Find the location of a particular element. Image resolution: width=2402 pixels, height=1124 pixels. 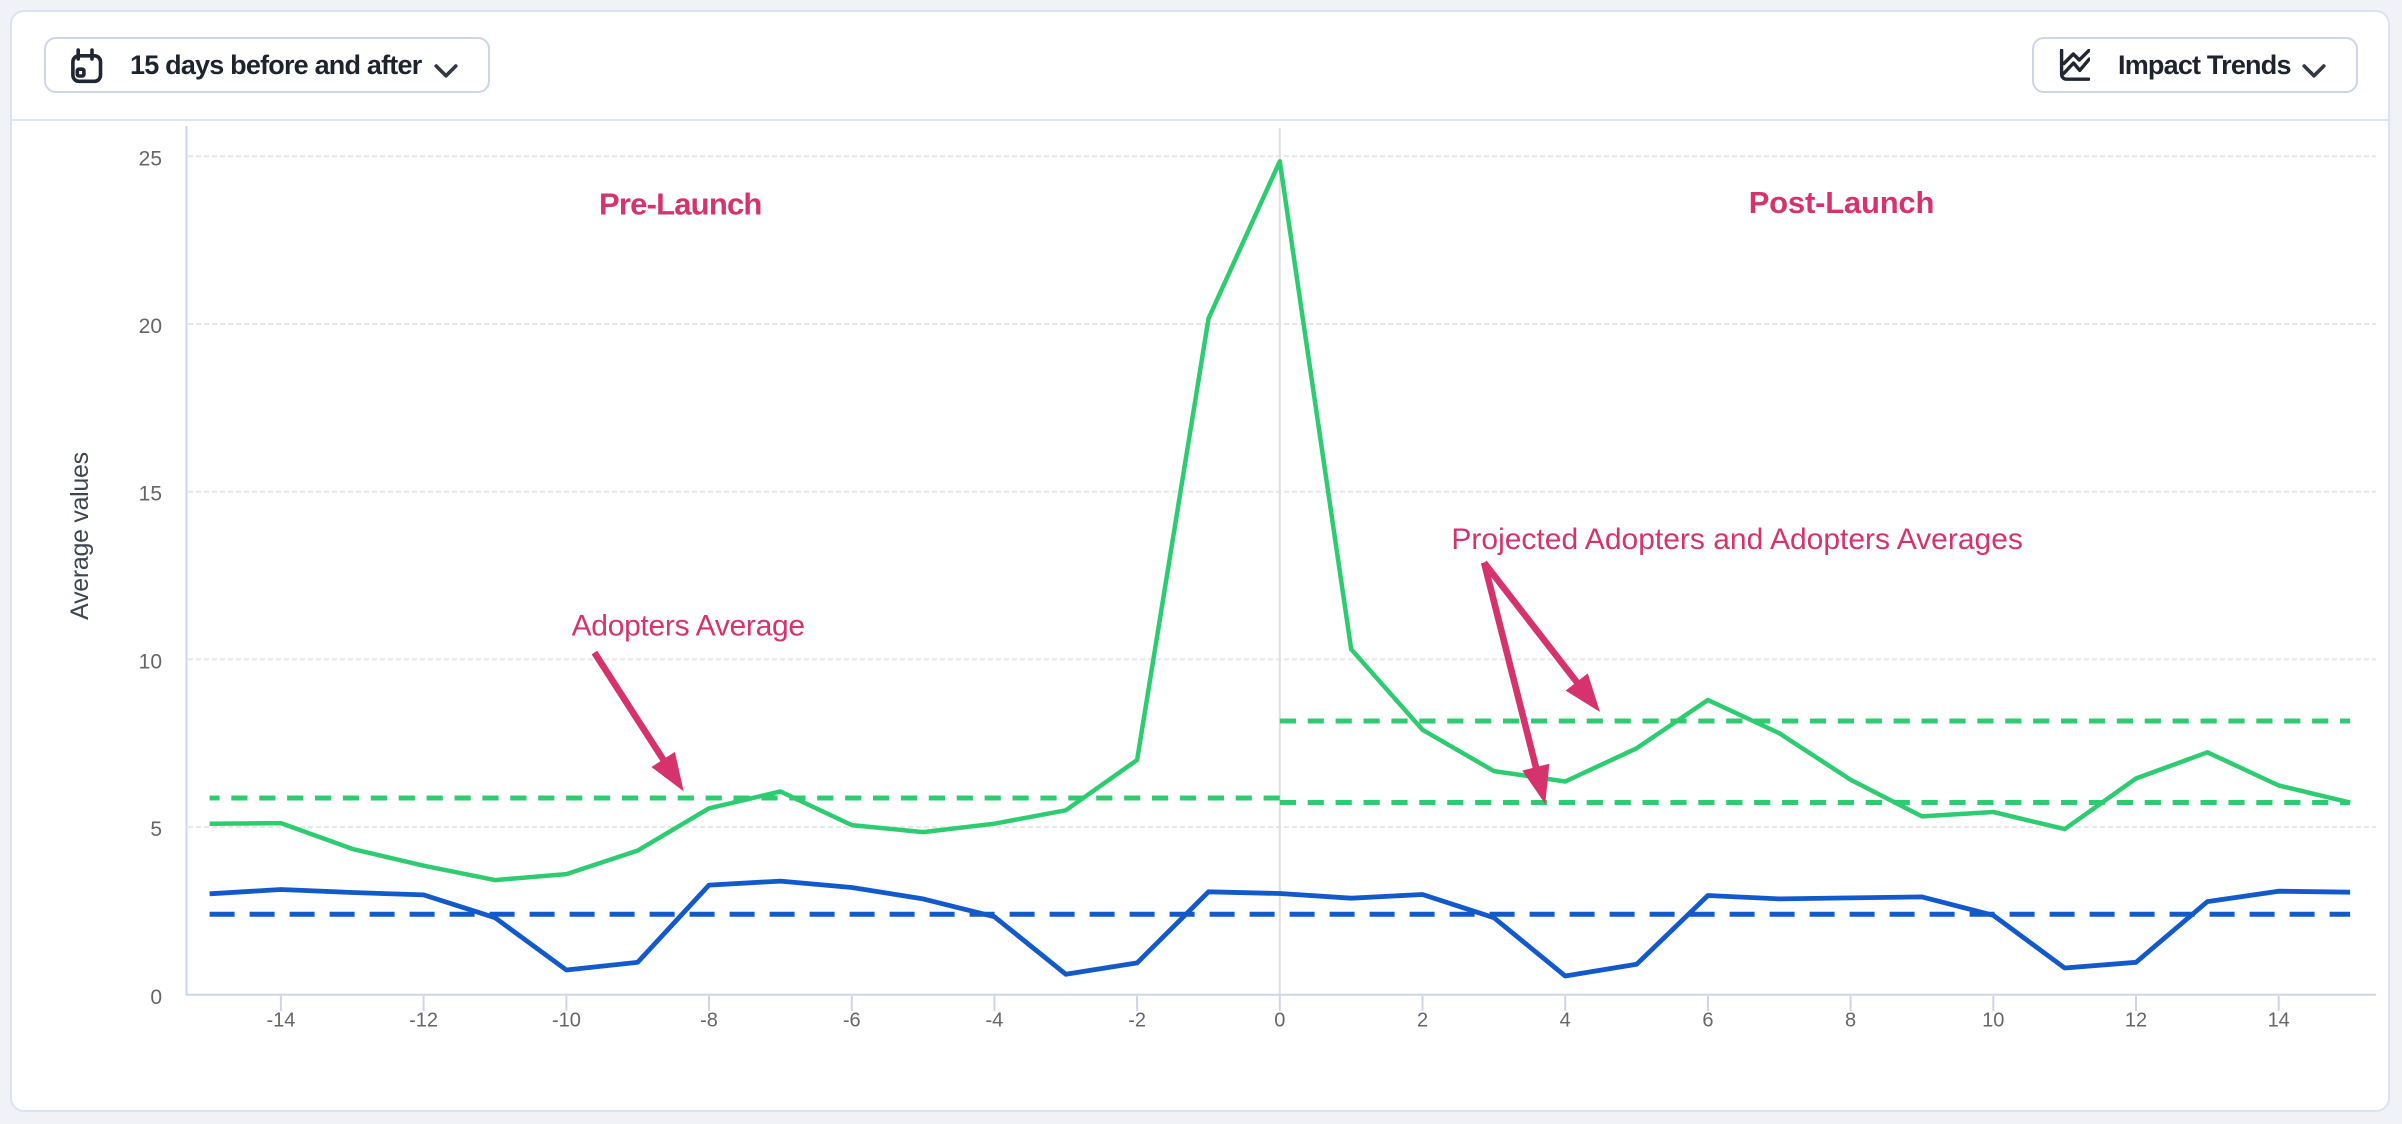

svg-text: 15 is located at coordinates (150, 494).